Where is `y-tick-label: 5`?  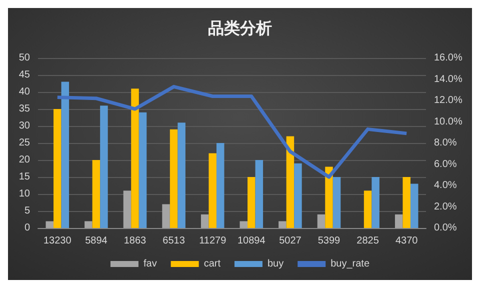 y-tick-label: 5 is located at coordinates (27, 211).